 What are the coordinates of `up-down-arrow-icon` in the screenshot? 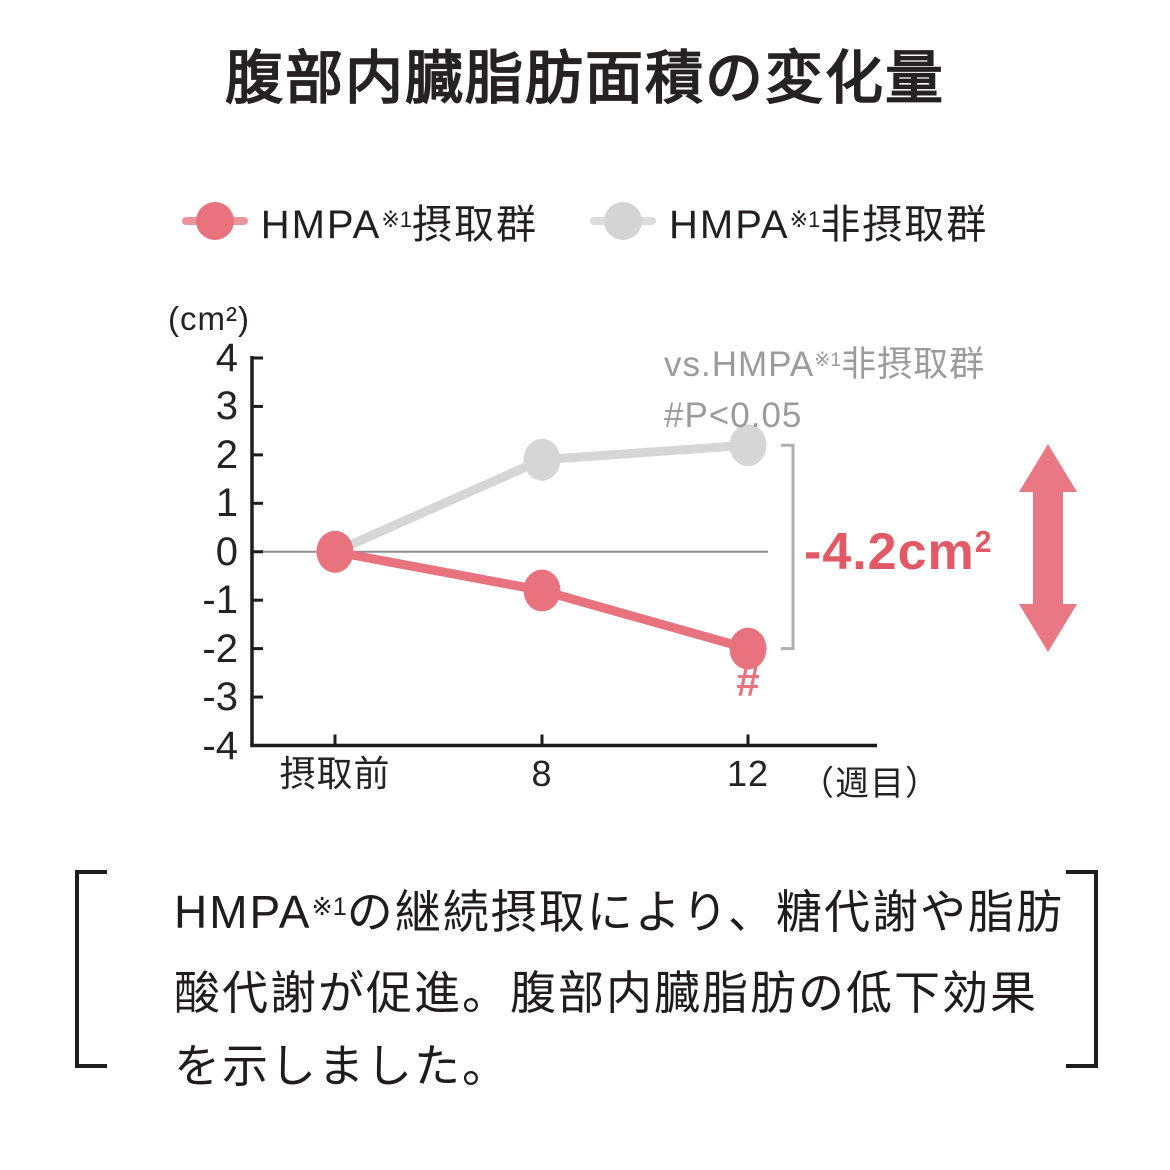 It's located at (1048, 548).